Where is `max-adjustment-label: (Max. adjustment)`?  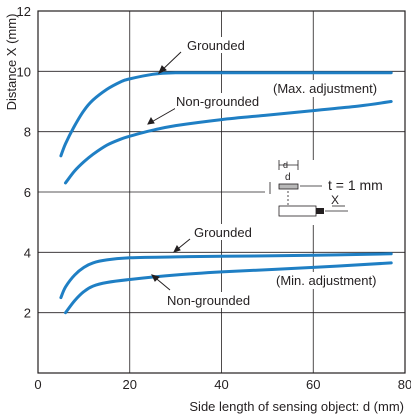
max-adjustment-label: (Max. adjustment) is located at coordinates (325, 88).